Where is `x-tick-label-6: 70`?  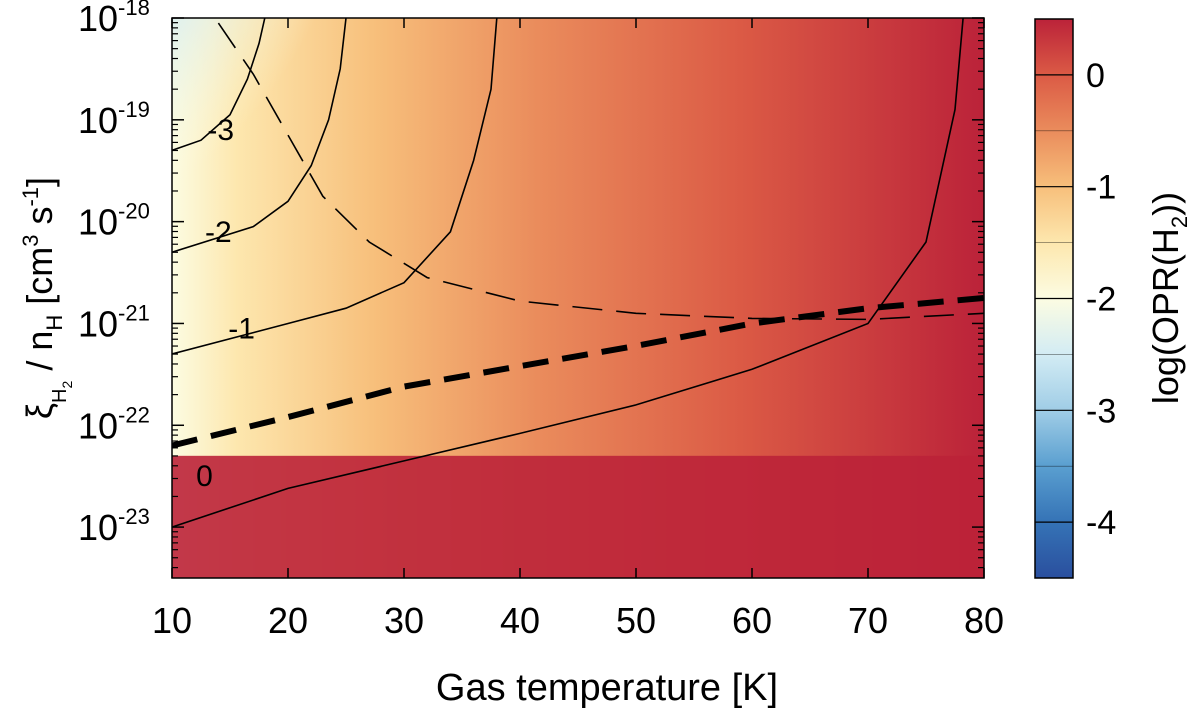
x-tick-label-6: 70 is located at coordinates (868, 620).